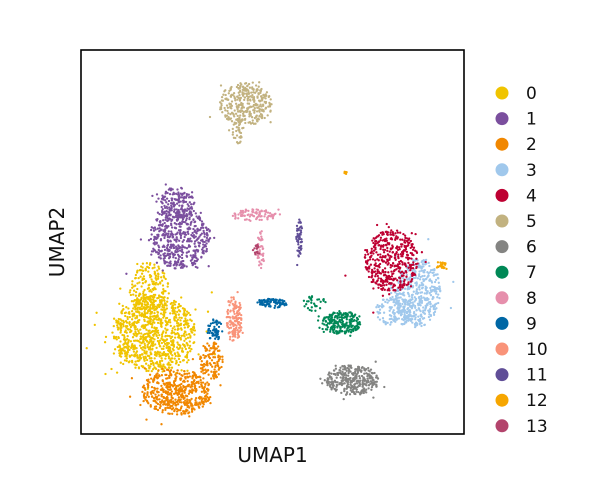 Image resolution: width=600 pixels, height=480 pixels. I want to click on legend-item-1: 1, so click(516, 120).